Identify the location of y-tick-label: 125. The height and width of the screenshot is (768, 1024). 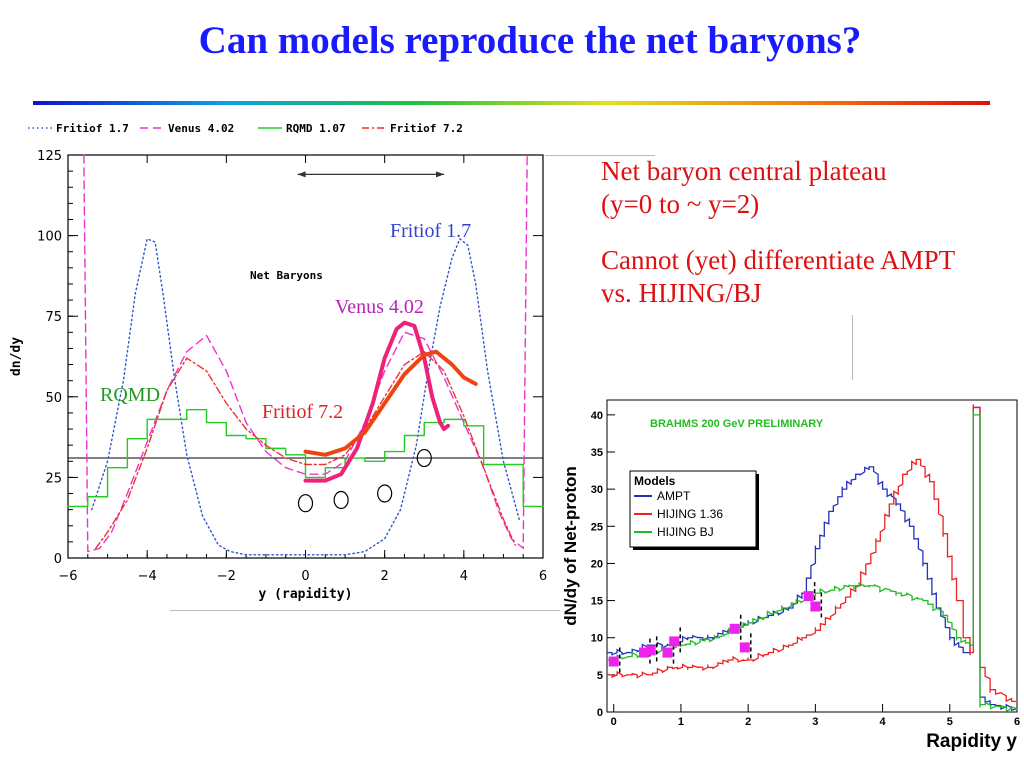
(49, 156).